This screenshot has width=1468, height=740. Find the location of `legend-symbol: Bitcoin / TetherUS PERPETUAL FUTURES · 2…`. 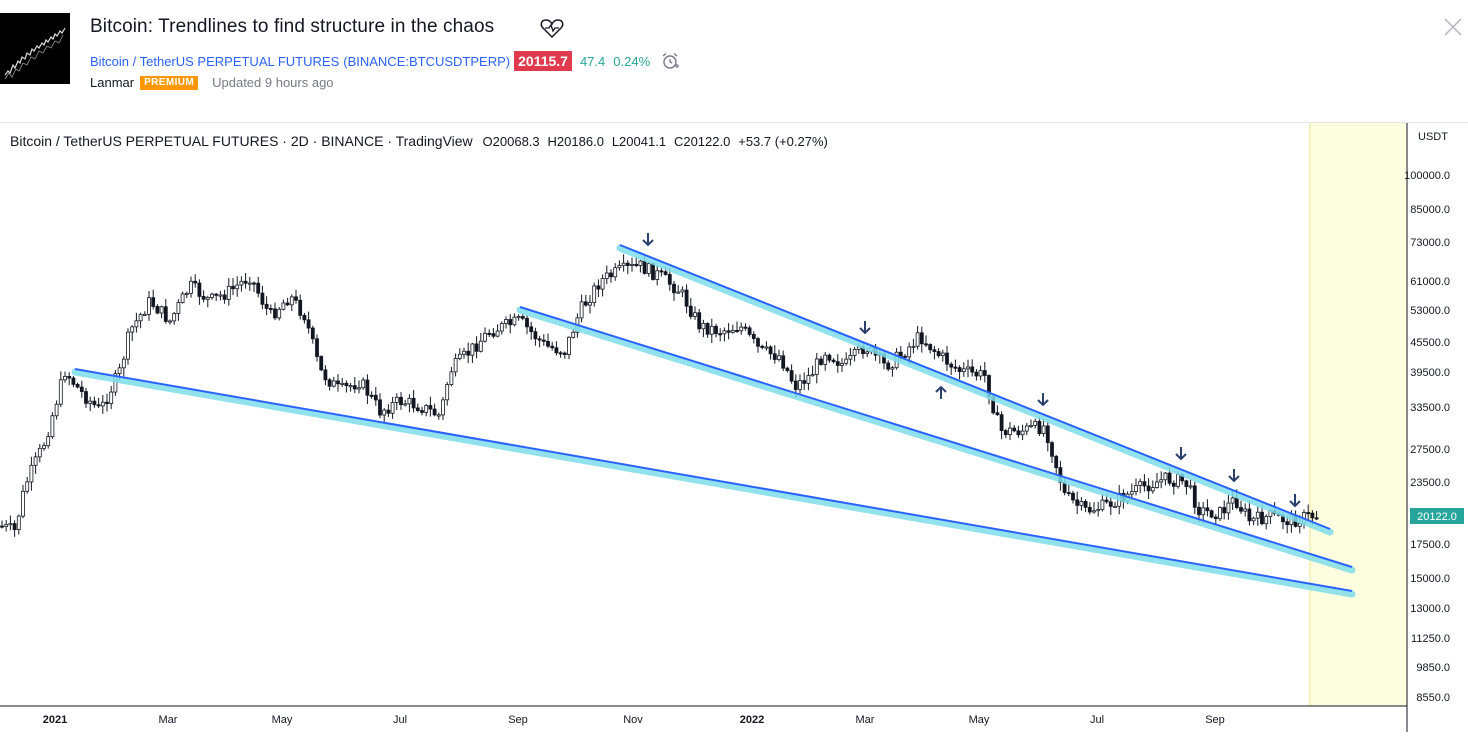

legend-symbol: Bitcoin / TetherUS PERPETUAL FUTURES · 2… is located at coordinates (241, 141).